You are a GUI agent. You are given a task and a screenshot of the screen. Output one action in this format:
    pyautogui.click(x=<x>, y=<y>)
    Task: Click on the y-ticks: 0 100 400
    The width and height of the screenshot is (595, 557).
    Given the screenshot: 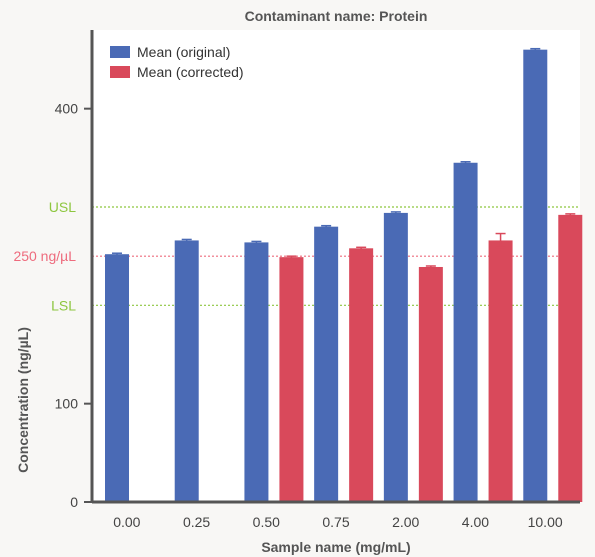 What is the action you would take?
    pyautogui.click(x=73, y=305)
    